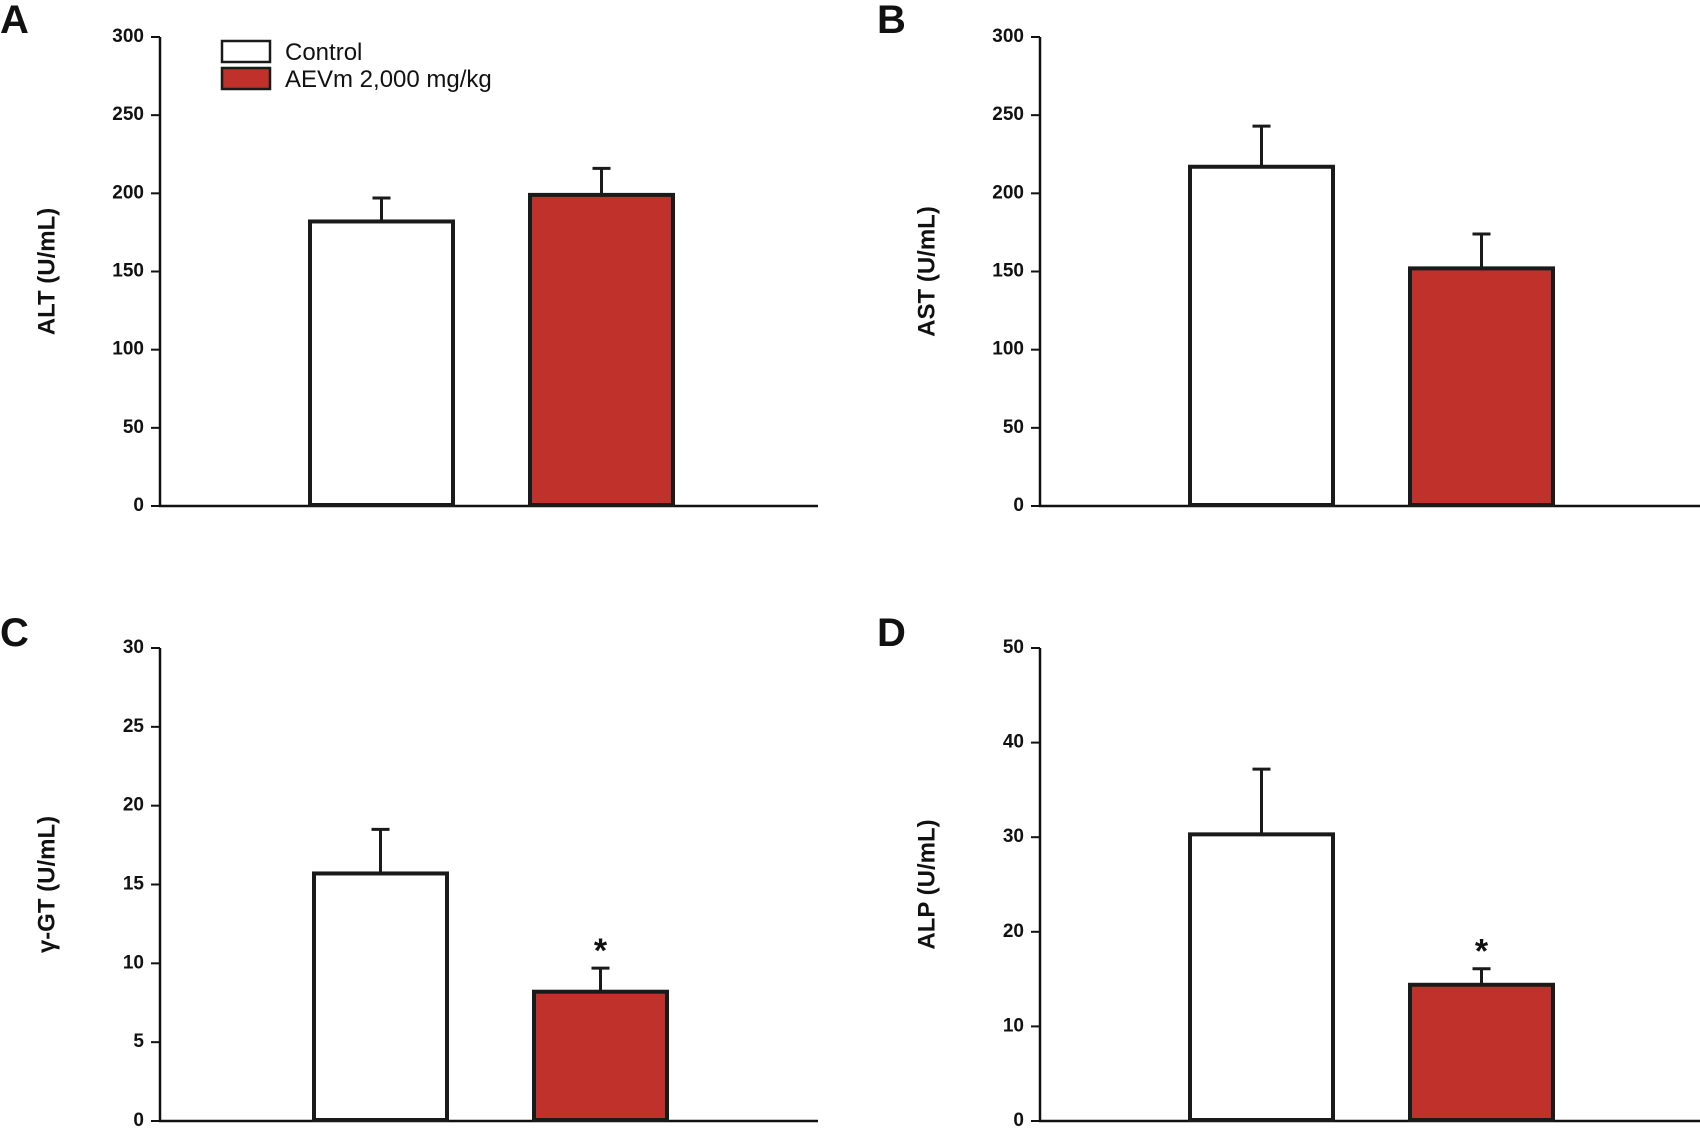 This screenshot has height=1130, width=1700. What do you see at coordinates (14, 633) in the screenshot?
I see `panel-letter: C` at bounding box center [14, 633].